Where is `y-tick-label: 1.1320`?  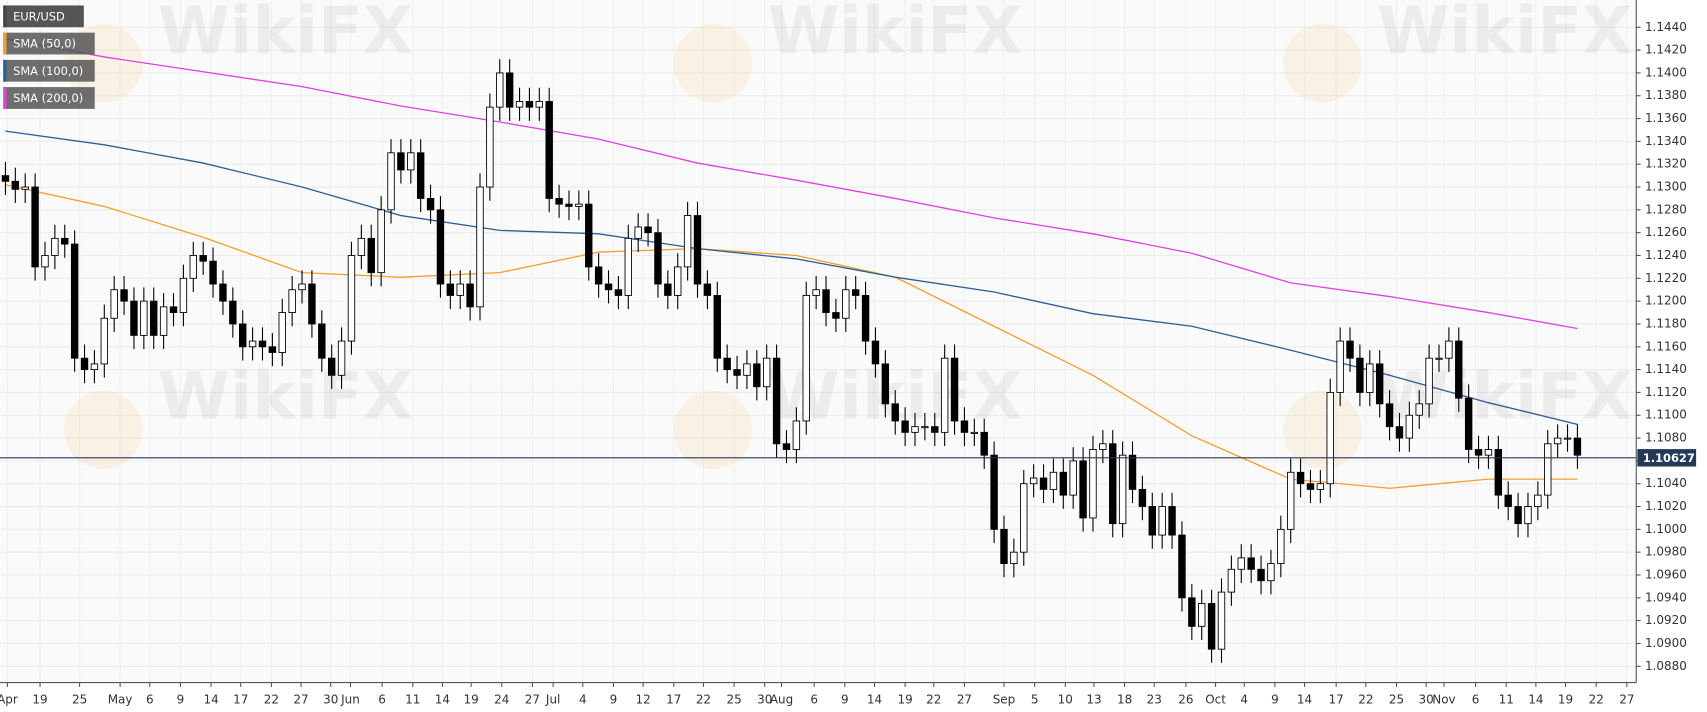
y-tick-label: 1.1320 is located at coordinates (1666, 164).